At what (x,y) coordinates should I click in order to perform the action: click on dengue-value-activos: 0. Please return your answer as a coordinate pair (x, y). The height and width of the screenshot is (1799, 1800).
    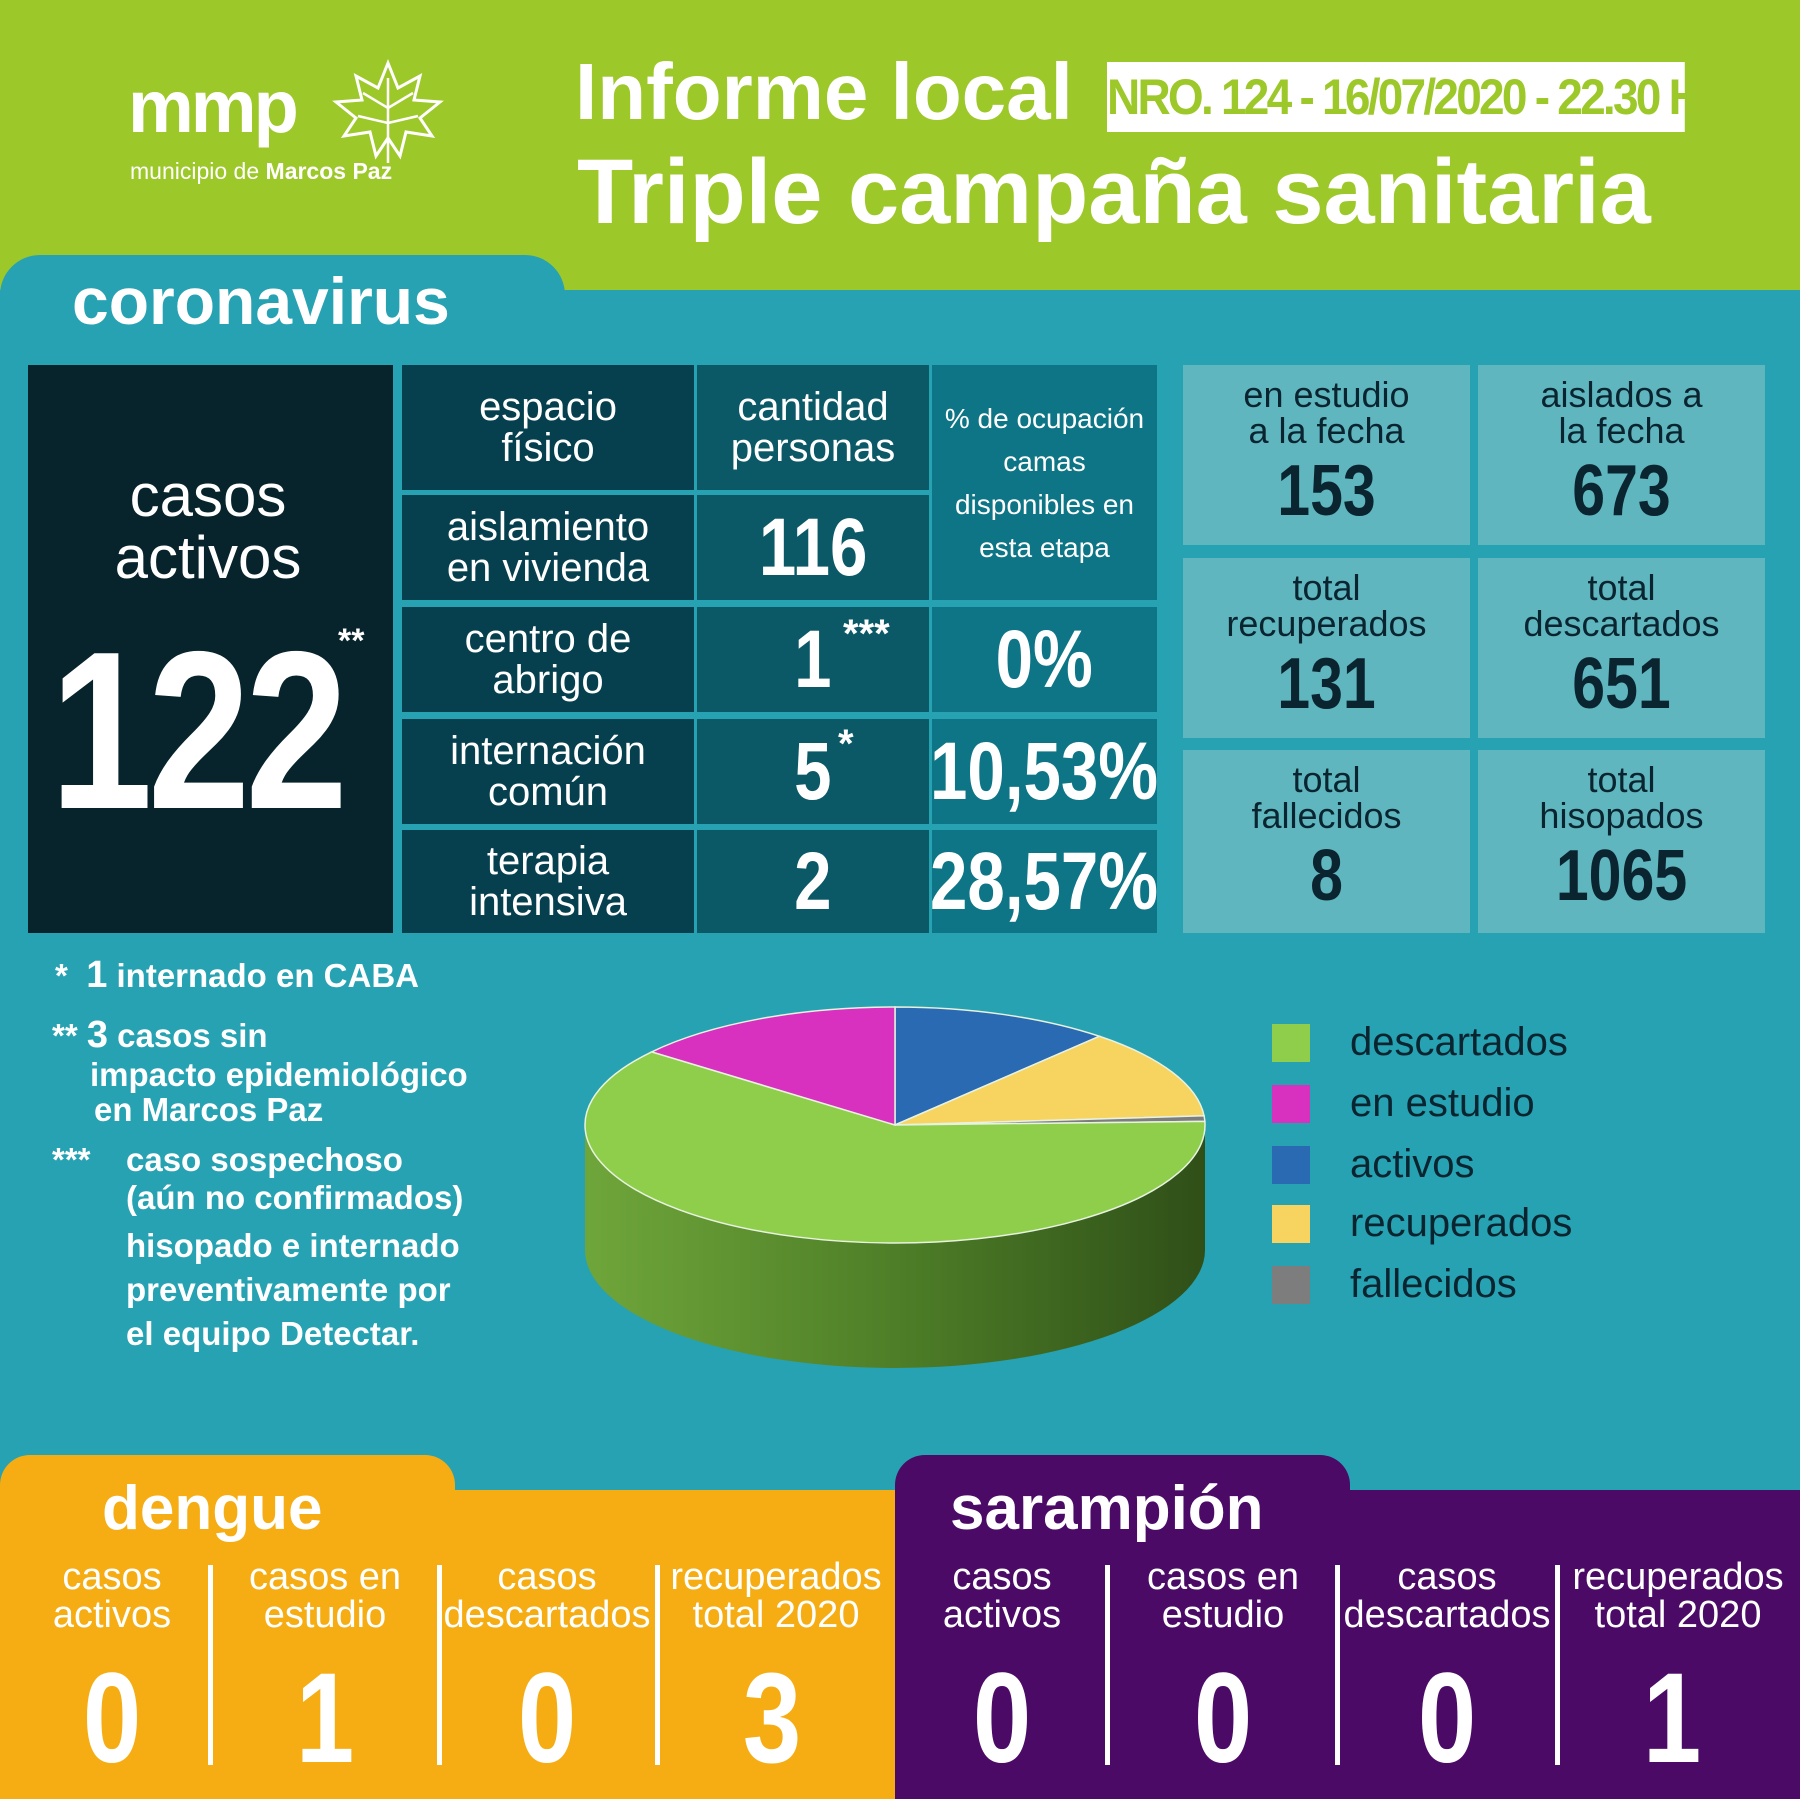
    Looking at the image, I should click on (112, 1718).